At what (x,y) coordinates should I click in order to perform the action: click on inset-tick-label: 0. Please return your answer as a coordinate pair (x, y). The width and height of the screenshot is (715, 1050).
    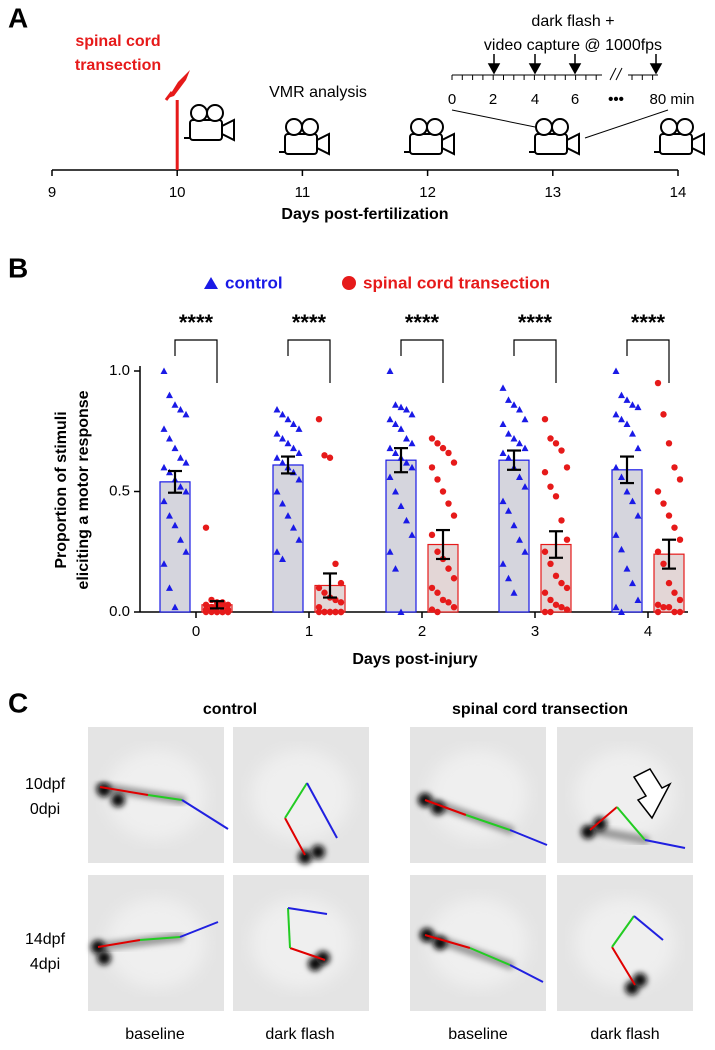
    Looking at the image, I should click on (452, 99).